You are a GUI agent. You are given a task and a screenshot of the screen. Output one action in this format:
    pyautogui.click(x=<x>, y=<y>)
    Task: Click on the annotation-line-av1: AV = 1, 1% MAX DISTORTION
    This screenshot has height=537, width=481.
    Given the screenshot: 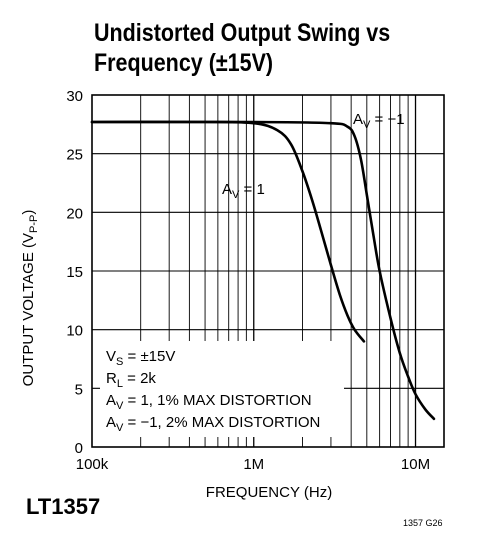 What is the action you would take?
    pyautogui.click(x=209, y=402)
    